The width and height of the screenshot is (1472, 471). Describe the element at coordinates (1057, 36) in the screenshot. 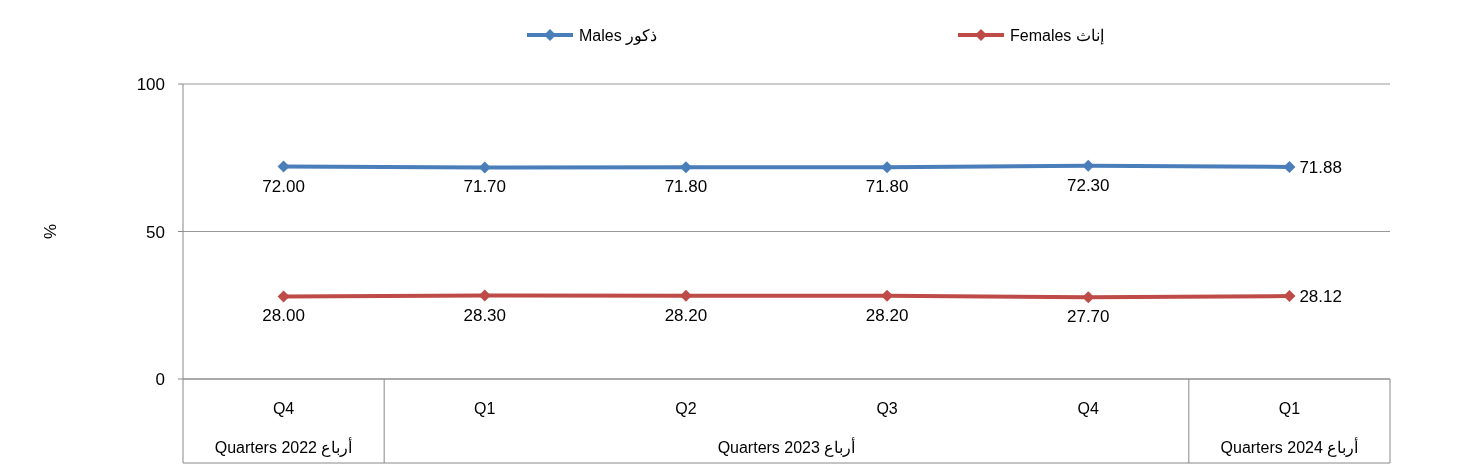

I see `legend-label: Females إناث` at that location.